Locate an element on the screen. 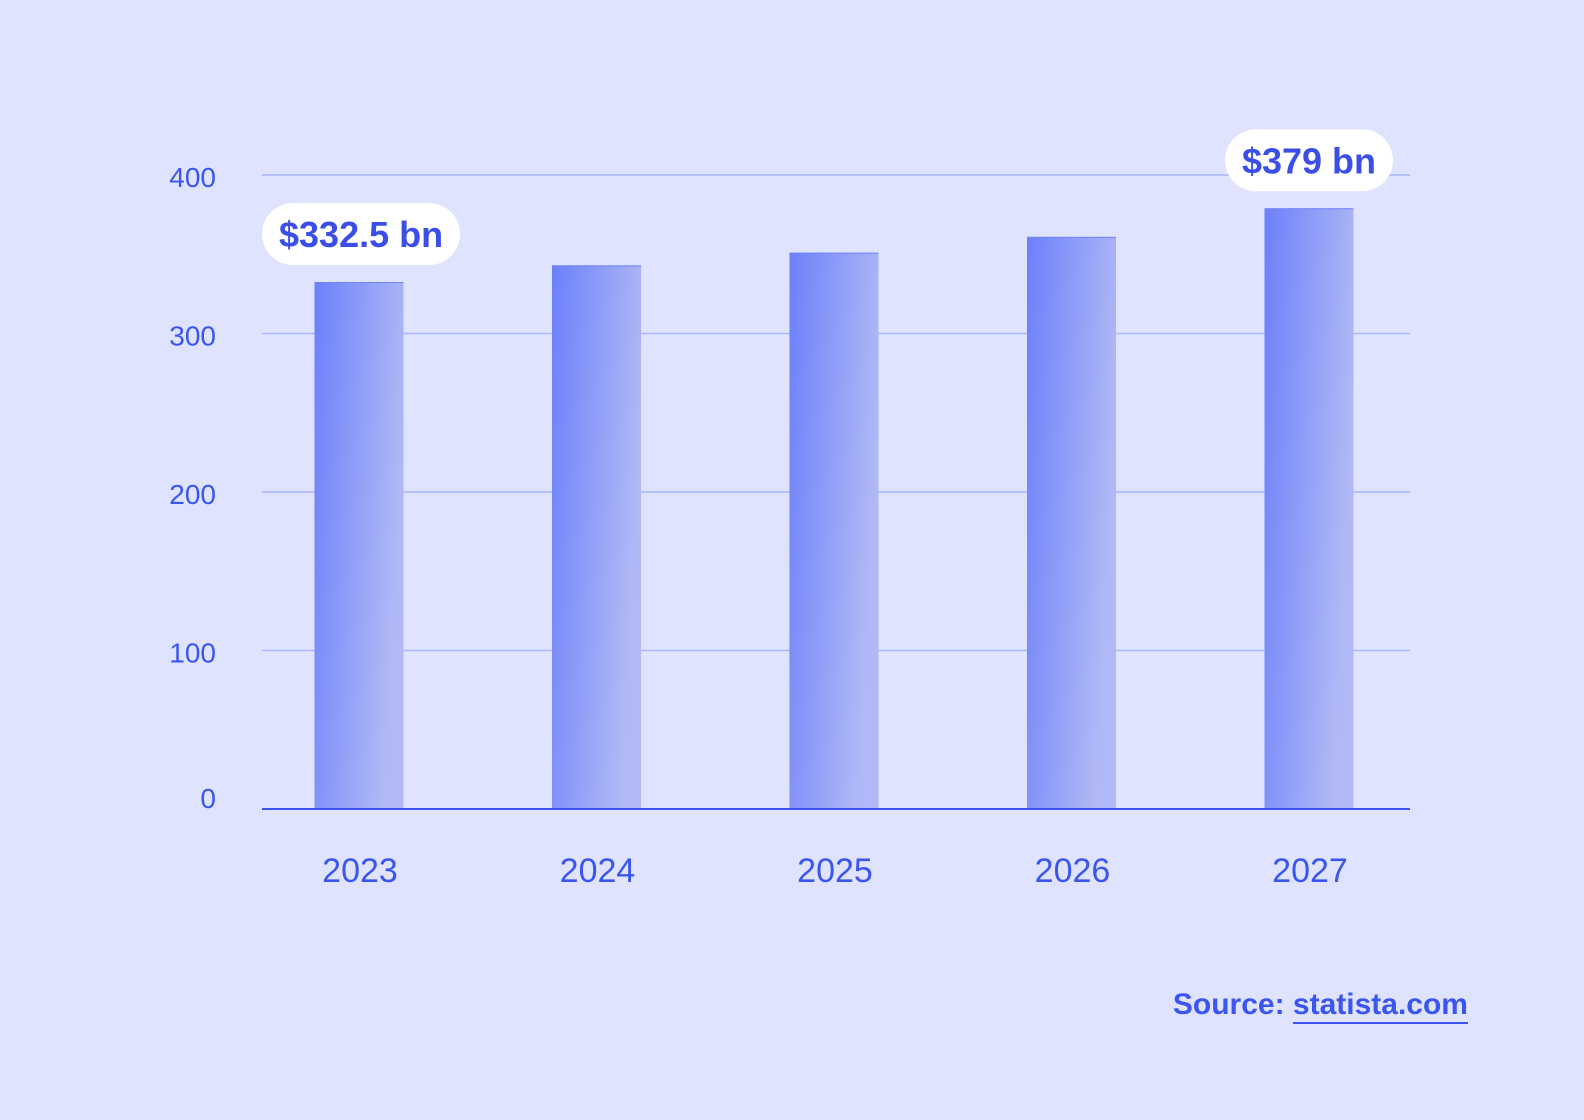 Image resolution: width=1584 pixels, height=1120 pixels. source-note: Source: statista.com is located at coordinates (1320, 1005).